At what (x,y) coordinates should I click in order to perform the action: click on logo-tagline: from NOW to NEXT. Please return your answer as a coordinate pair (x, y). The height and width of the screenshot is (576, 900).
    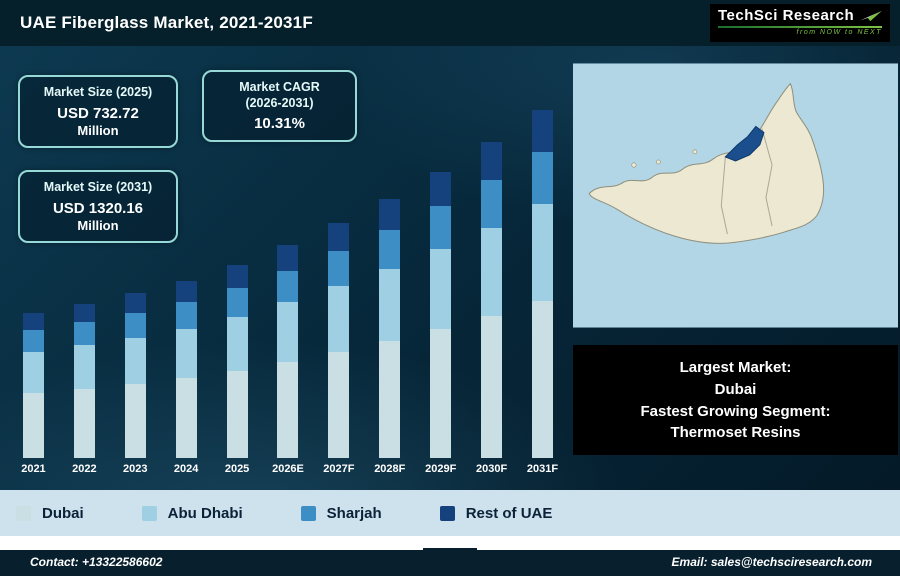
    Looking at the image, I should click on (839, 32).